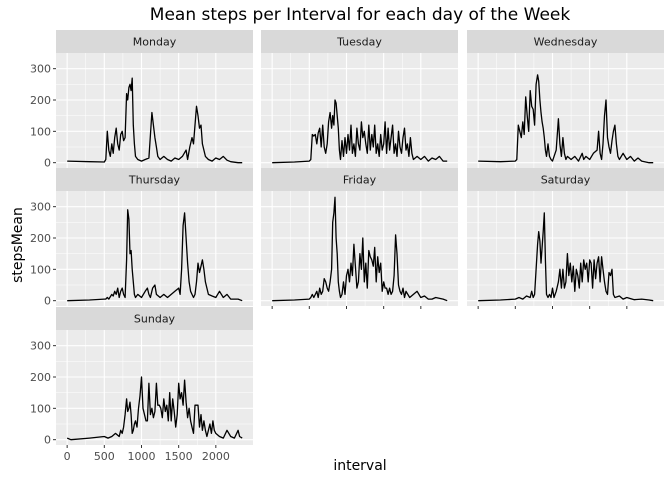  Describe the element at coordinates (18, 245) in the screenshot. I see `y-axis-title: stepsMean` at that location.